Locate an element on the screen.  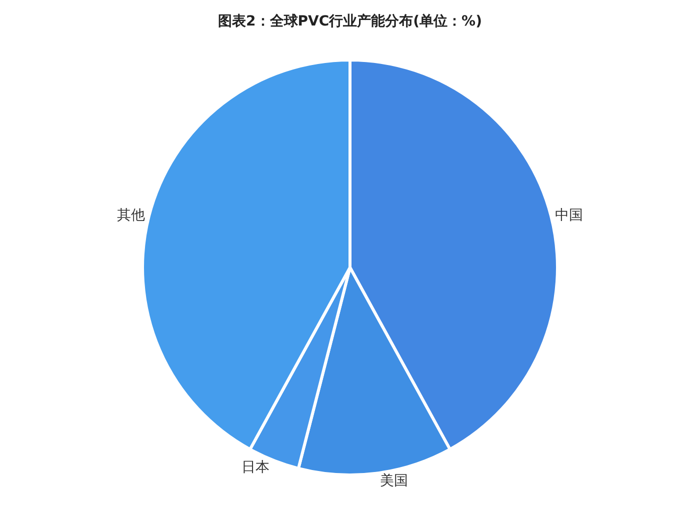
slice-label: 美国 is located at coordinates (394, 481).